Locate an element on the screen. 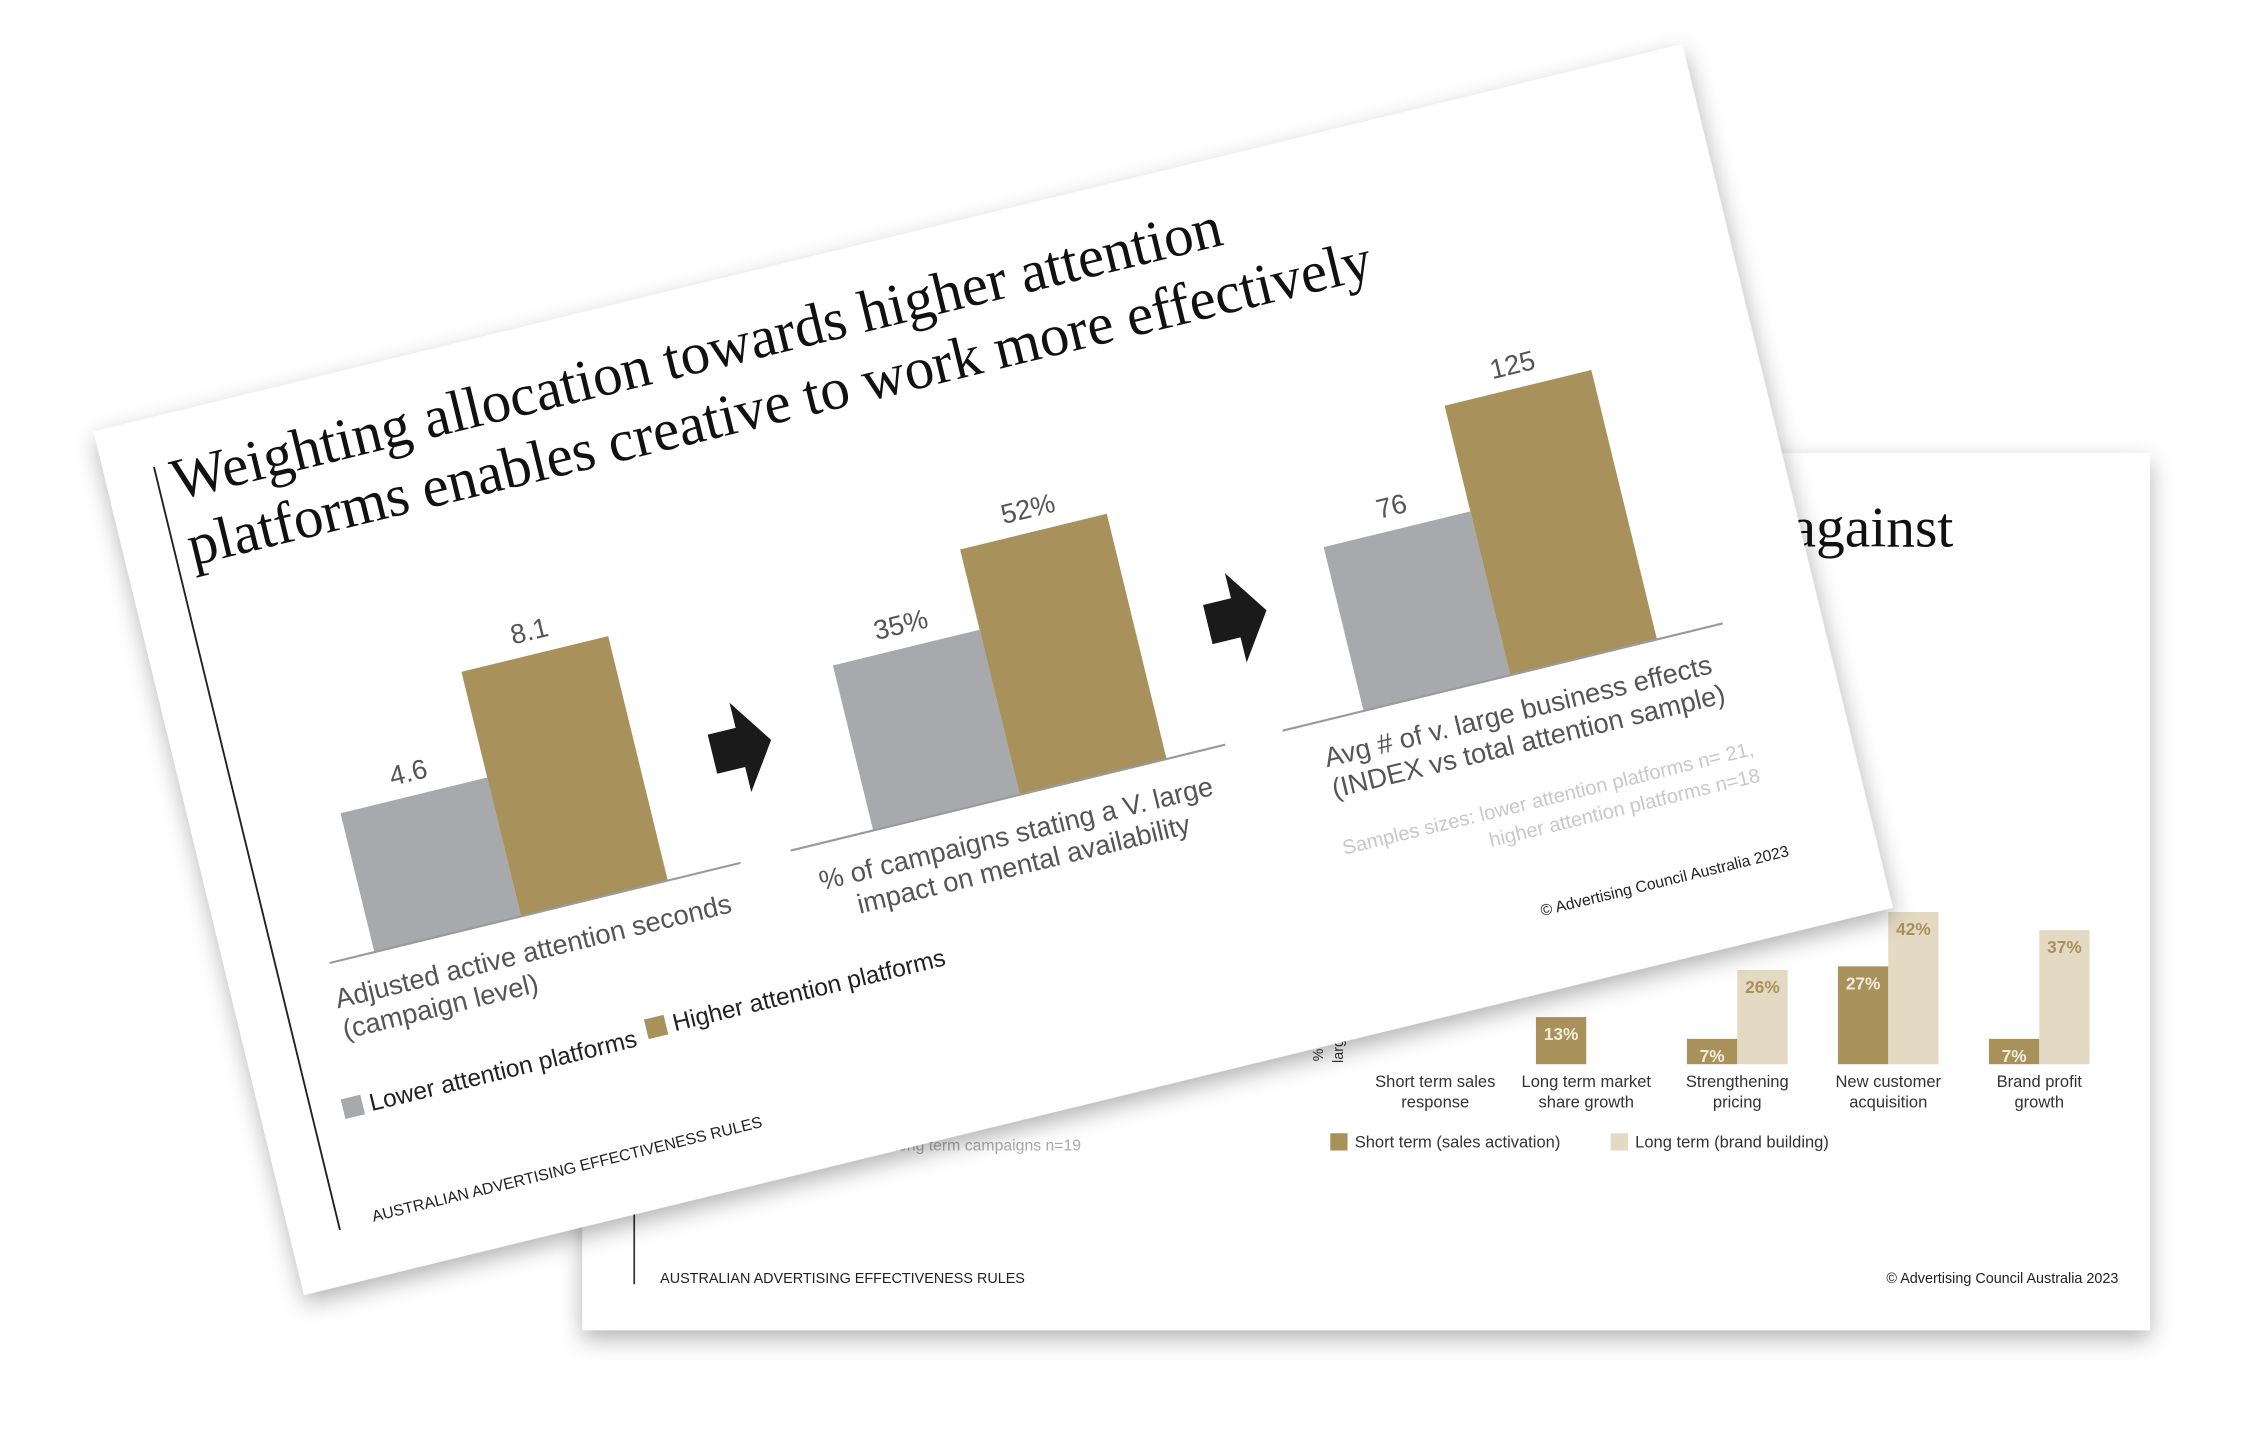  value-label: 26% is located at coordinates (1762, 987).